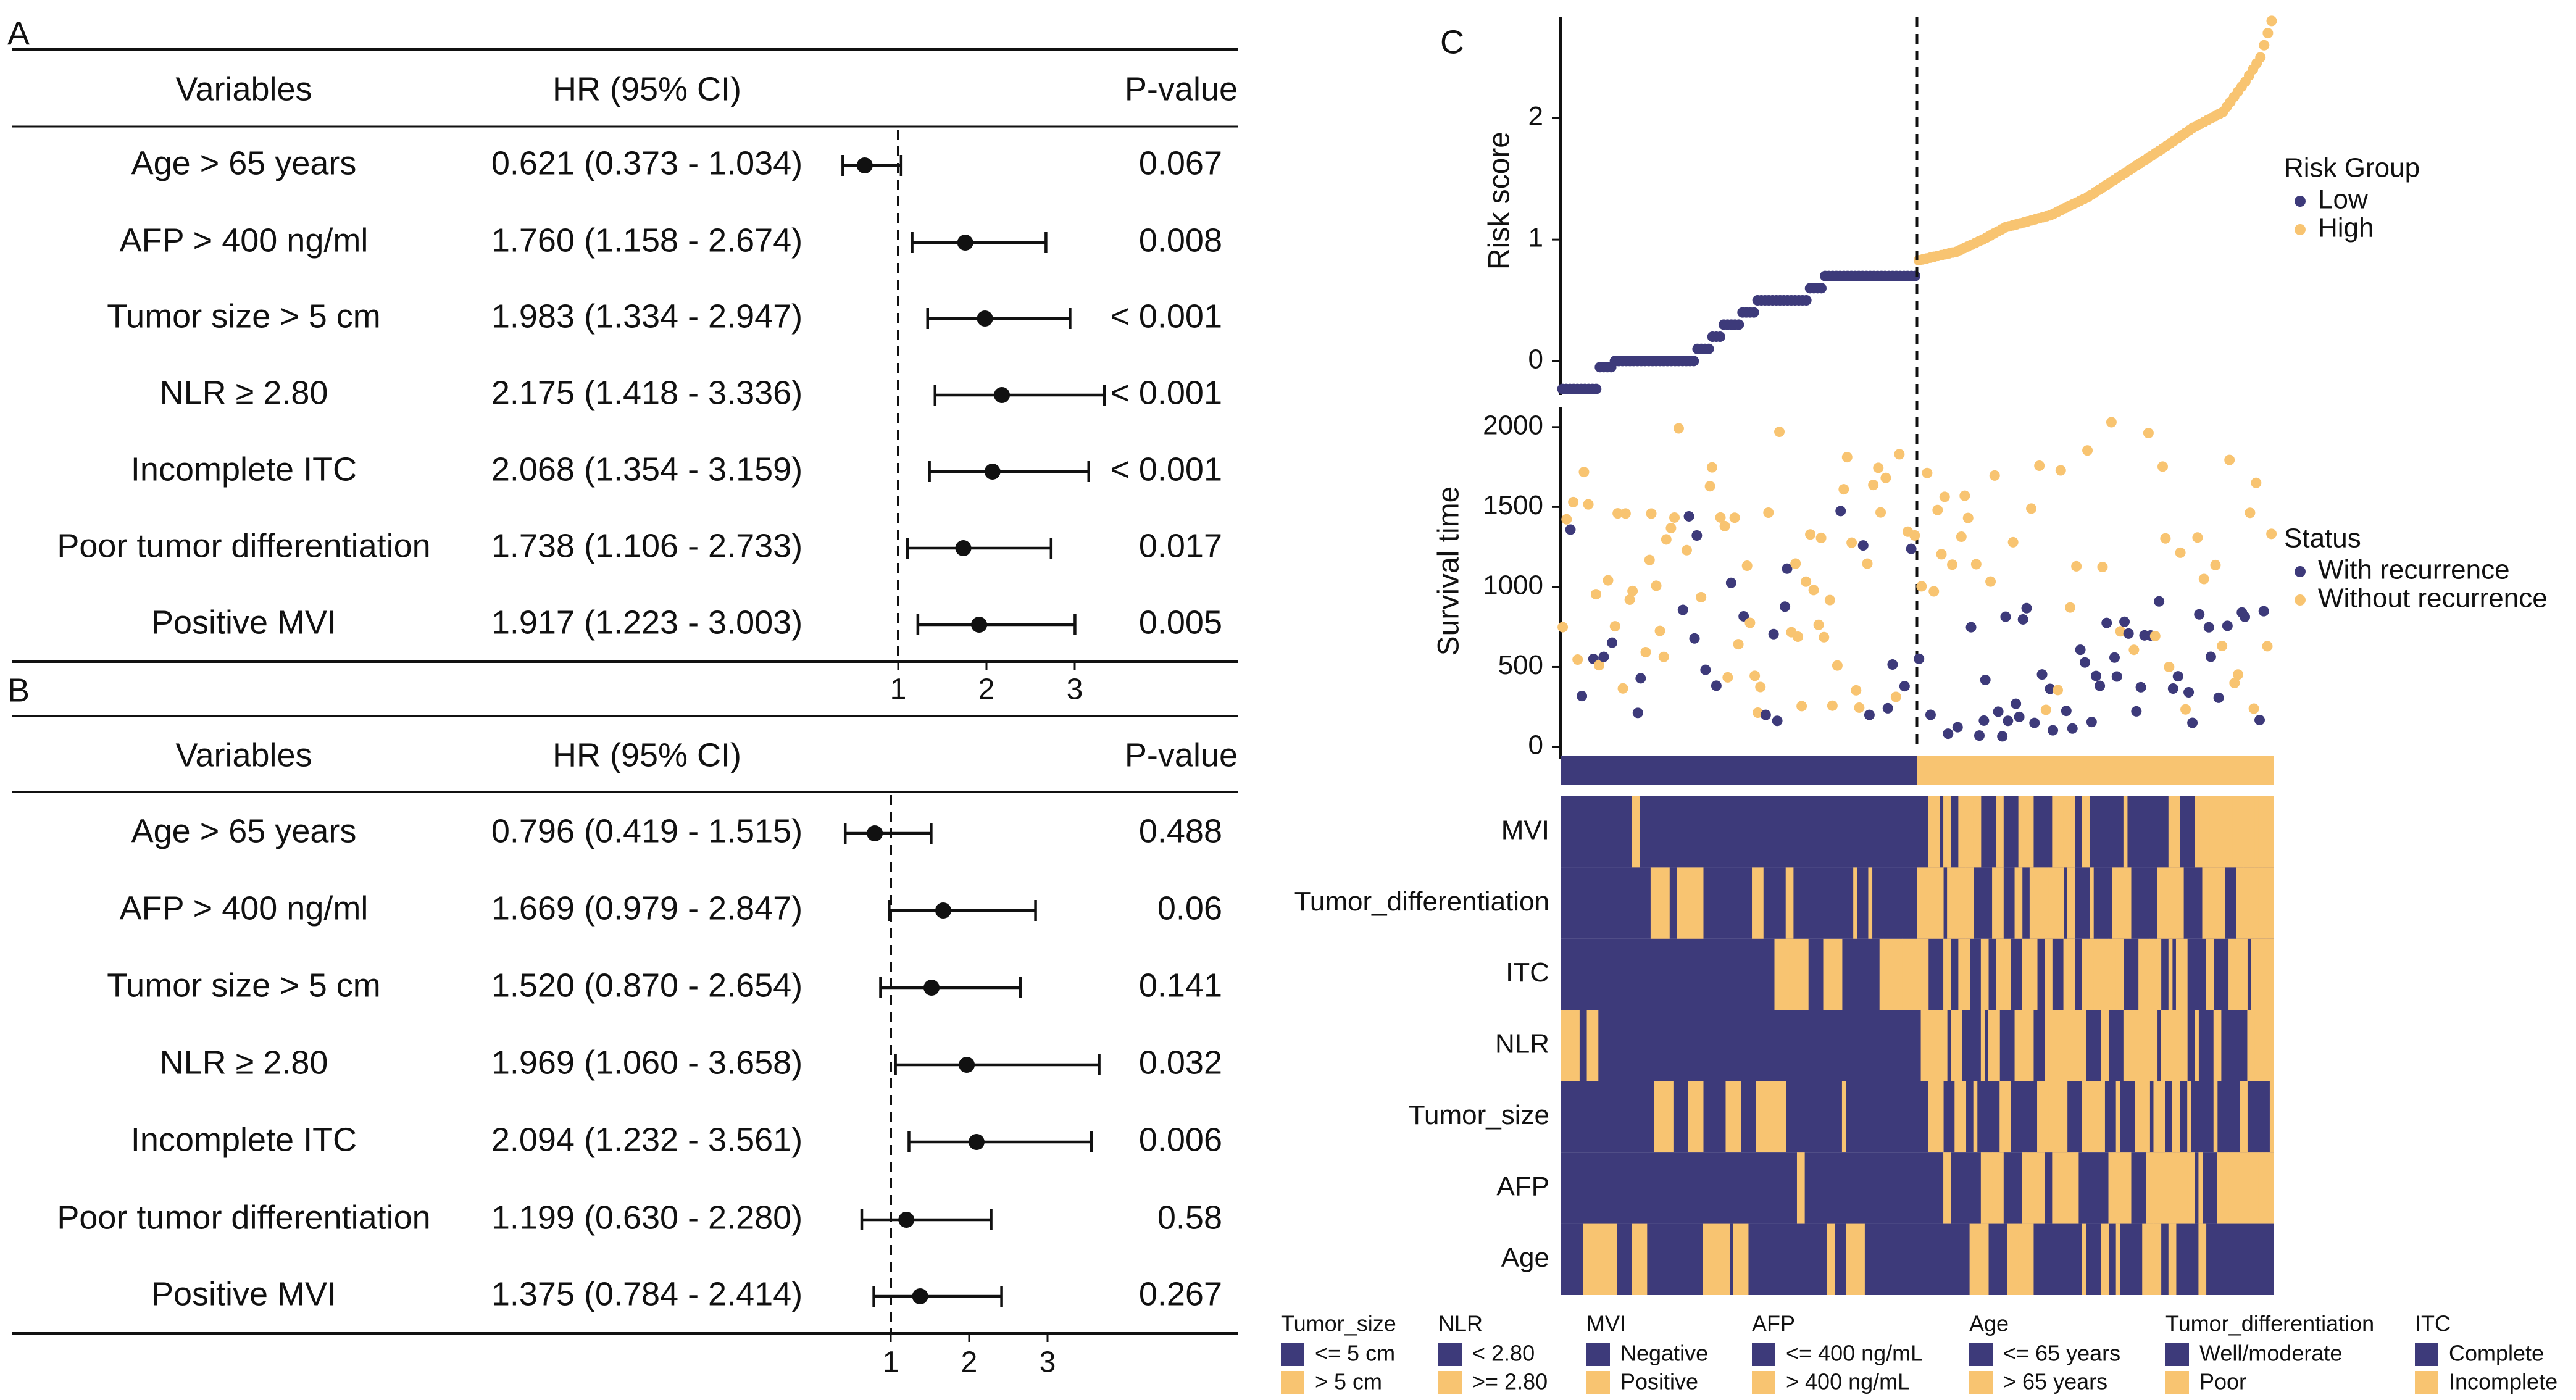 This screenshot has width=2576, height=1400. Describe the element at coordinates (2433, 1323) in the screenshot. I see `legend-title: ITC` at that location.